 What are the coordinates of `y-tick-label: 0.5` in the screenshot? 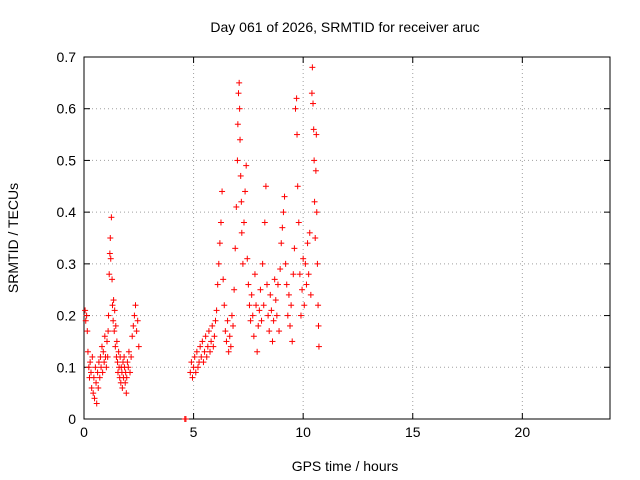 It's located at (67, 160).